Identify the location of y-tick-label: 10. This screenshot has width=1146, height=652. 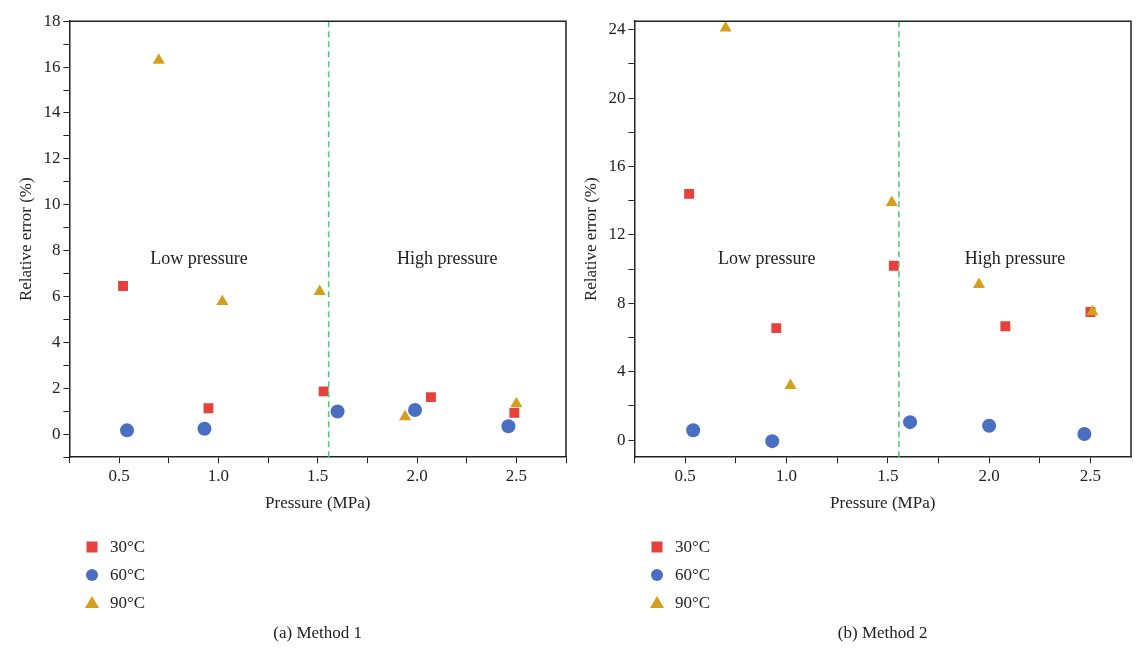
(52, 204).